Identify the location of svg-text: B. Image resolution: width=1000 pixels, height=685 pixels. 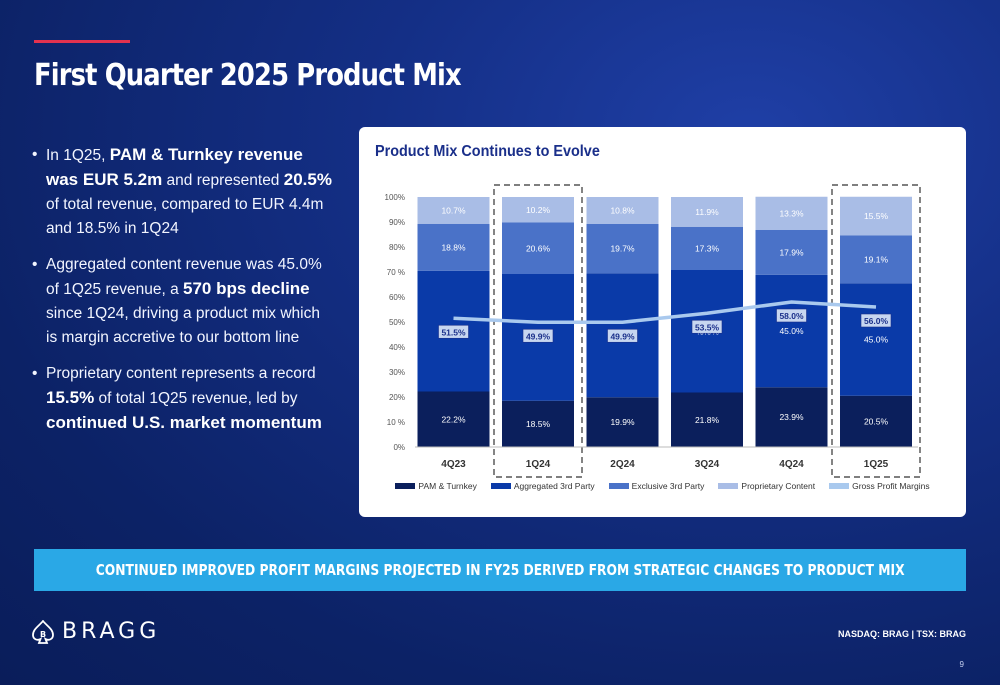
(43, 634).